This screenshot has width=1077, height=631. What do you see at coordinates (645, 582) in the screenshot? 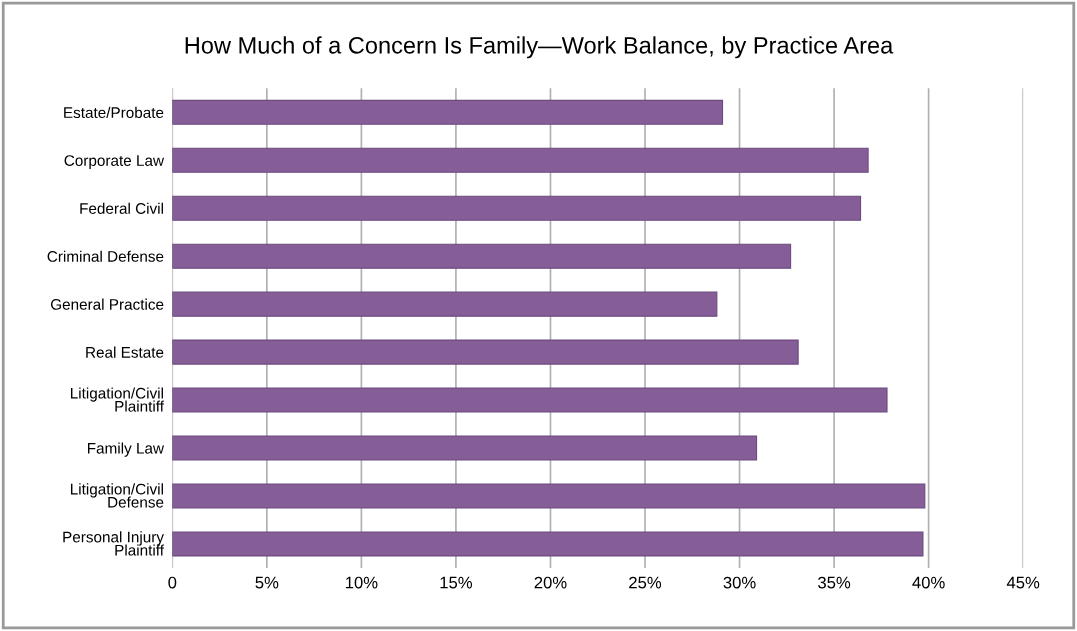
I see `x-tick-label: 25%` at bounding box center [645, 582].